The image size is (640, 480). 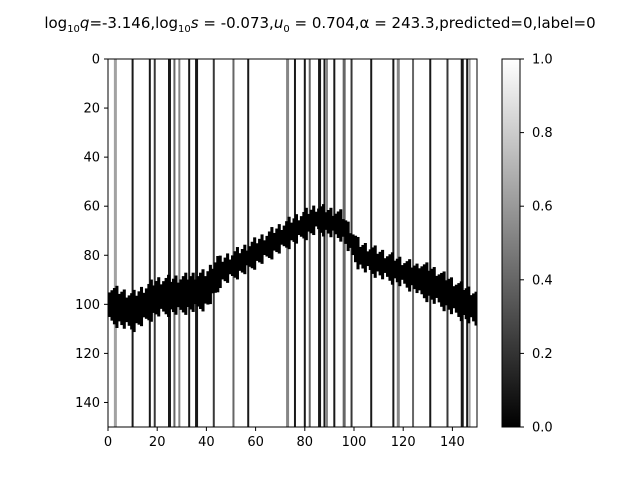 I want to click on y-axis: 0 20 40 60 80 100 120 140, so click(x=91, y=232).